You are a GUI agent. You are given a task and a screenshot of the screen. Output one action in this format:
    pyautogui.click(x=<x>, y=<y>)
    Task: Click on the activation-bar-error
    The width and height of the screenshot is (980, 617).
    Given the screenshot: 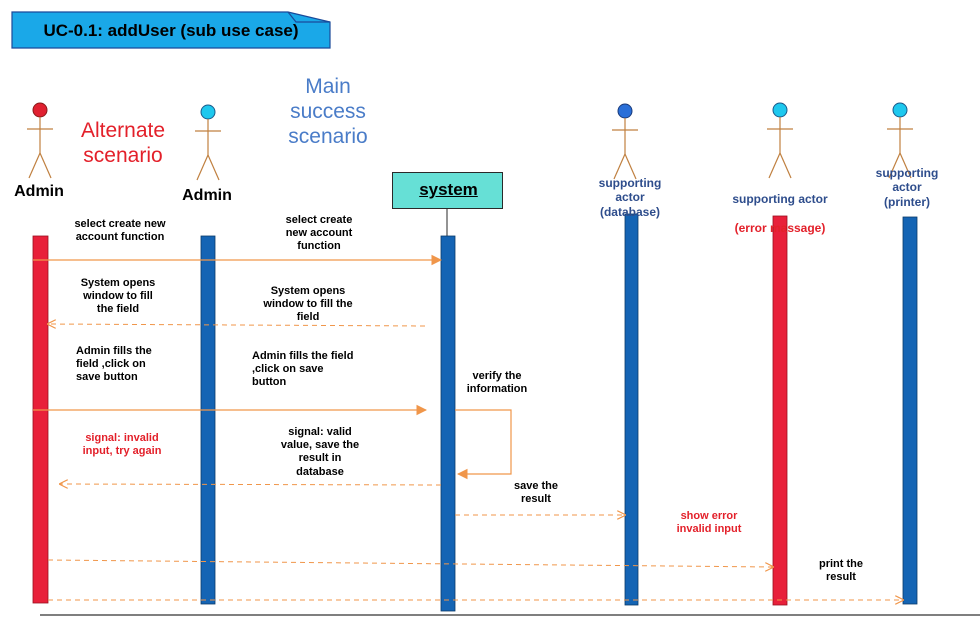 What is the action you would take?
    pyautogui.click(x=780, y=410)
    